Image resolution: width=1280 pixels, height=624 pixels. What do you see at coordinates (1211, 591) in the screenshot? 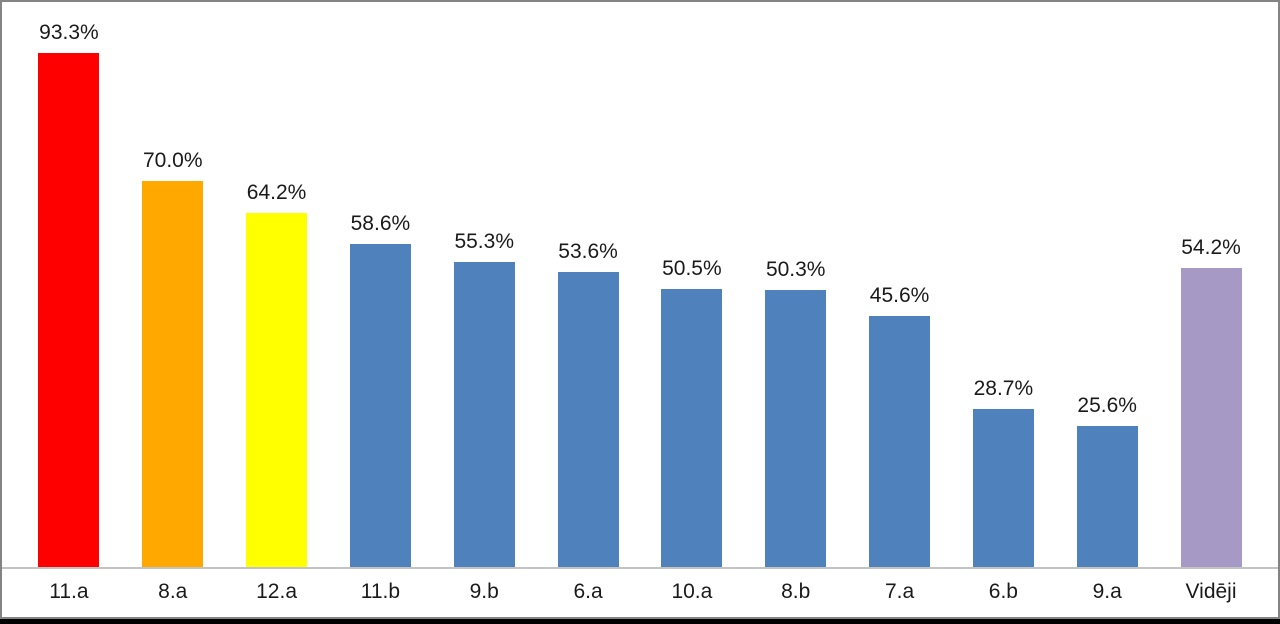
I see `category-label: Vidēji` at bounding box center [1211, 591].